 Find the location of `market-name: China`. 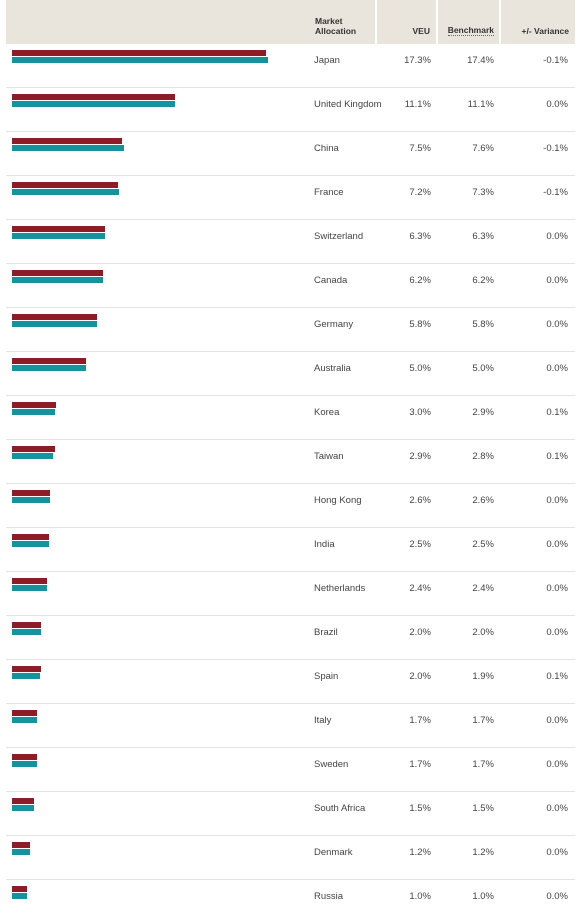

market-name: China is located at coordinates (326, 148).